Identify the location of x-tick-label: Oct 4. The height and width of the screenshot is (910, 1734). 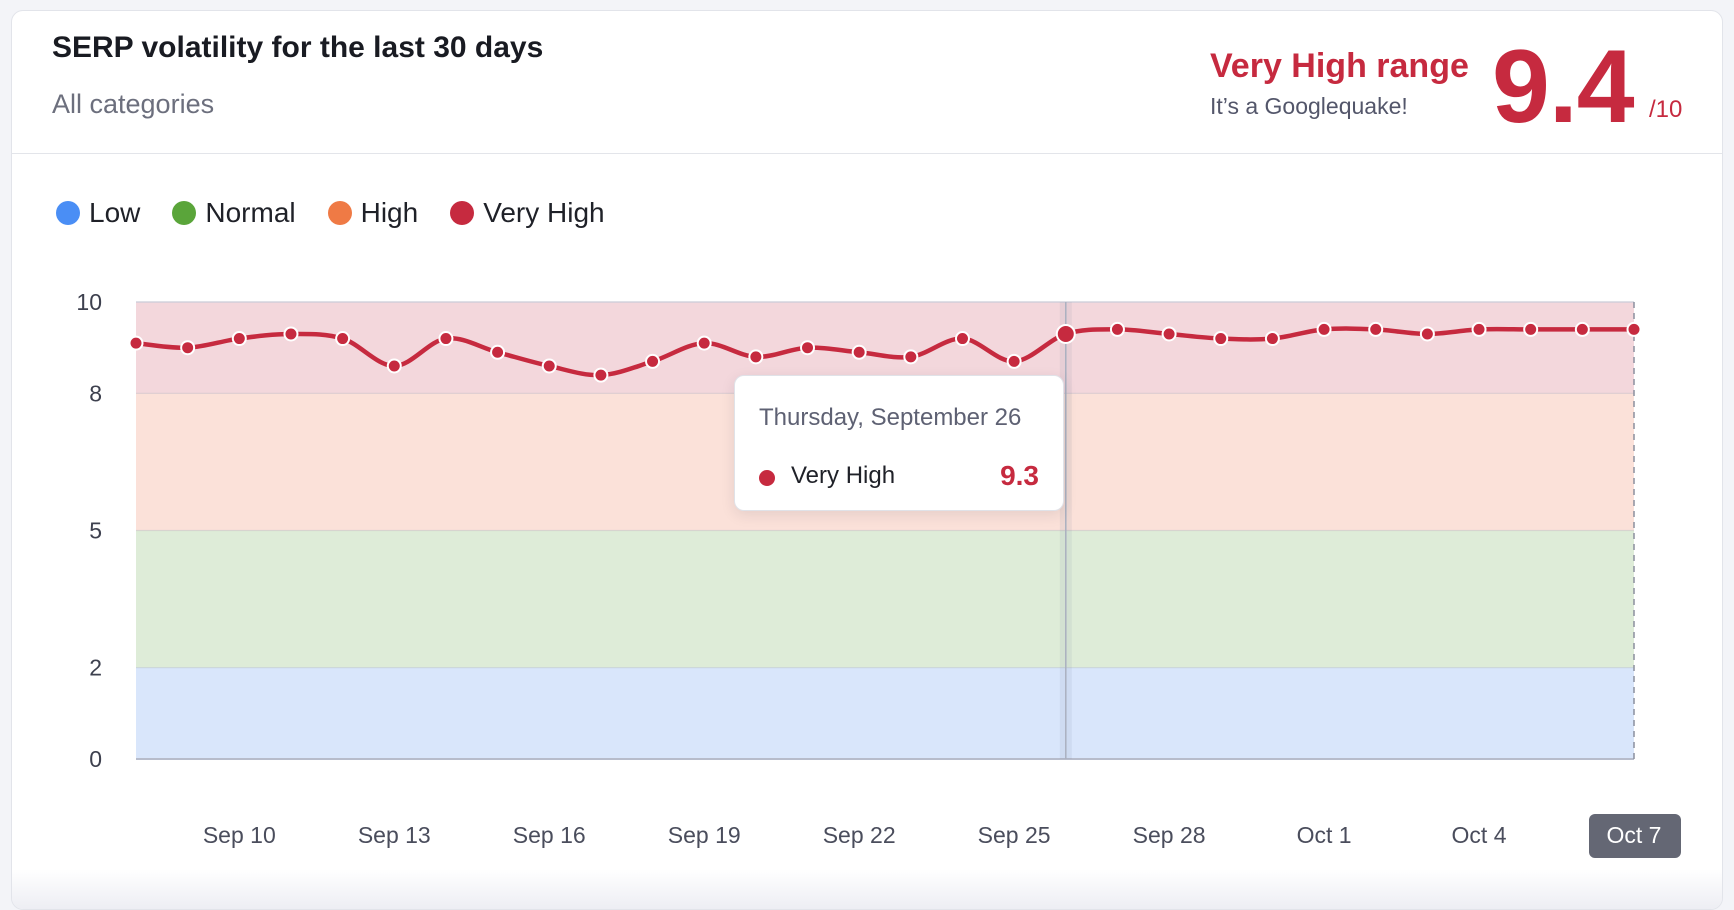
(1479, 835).